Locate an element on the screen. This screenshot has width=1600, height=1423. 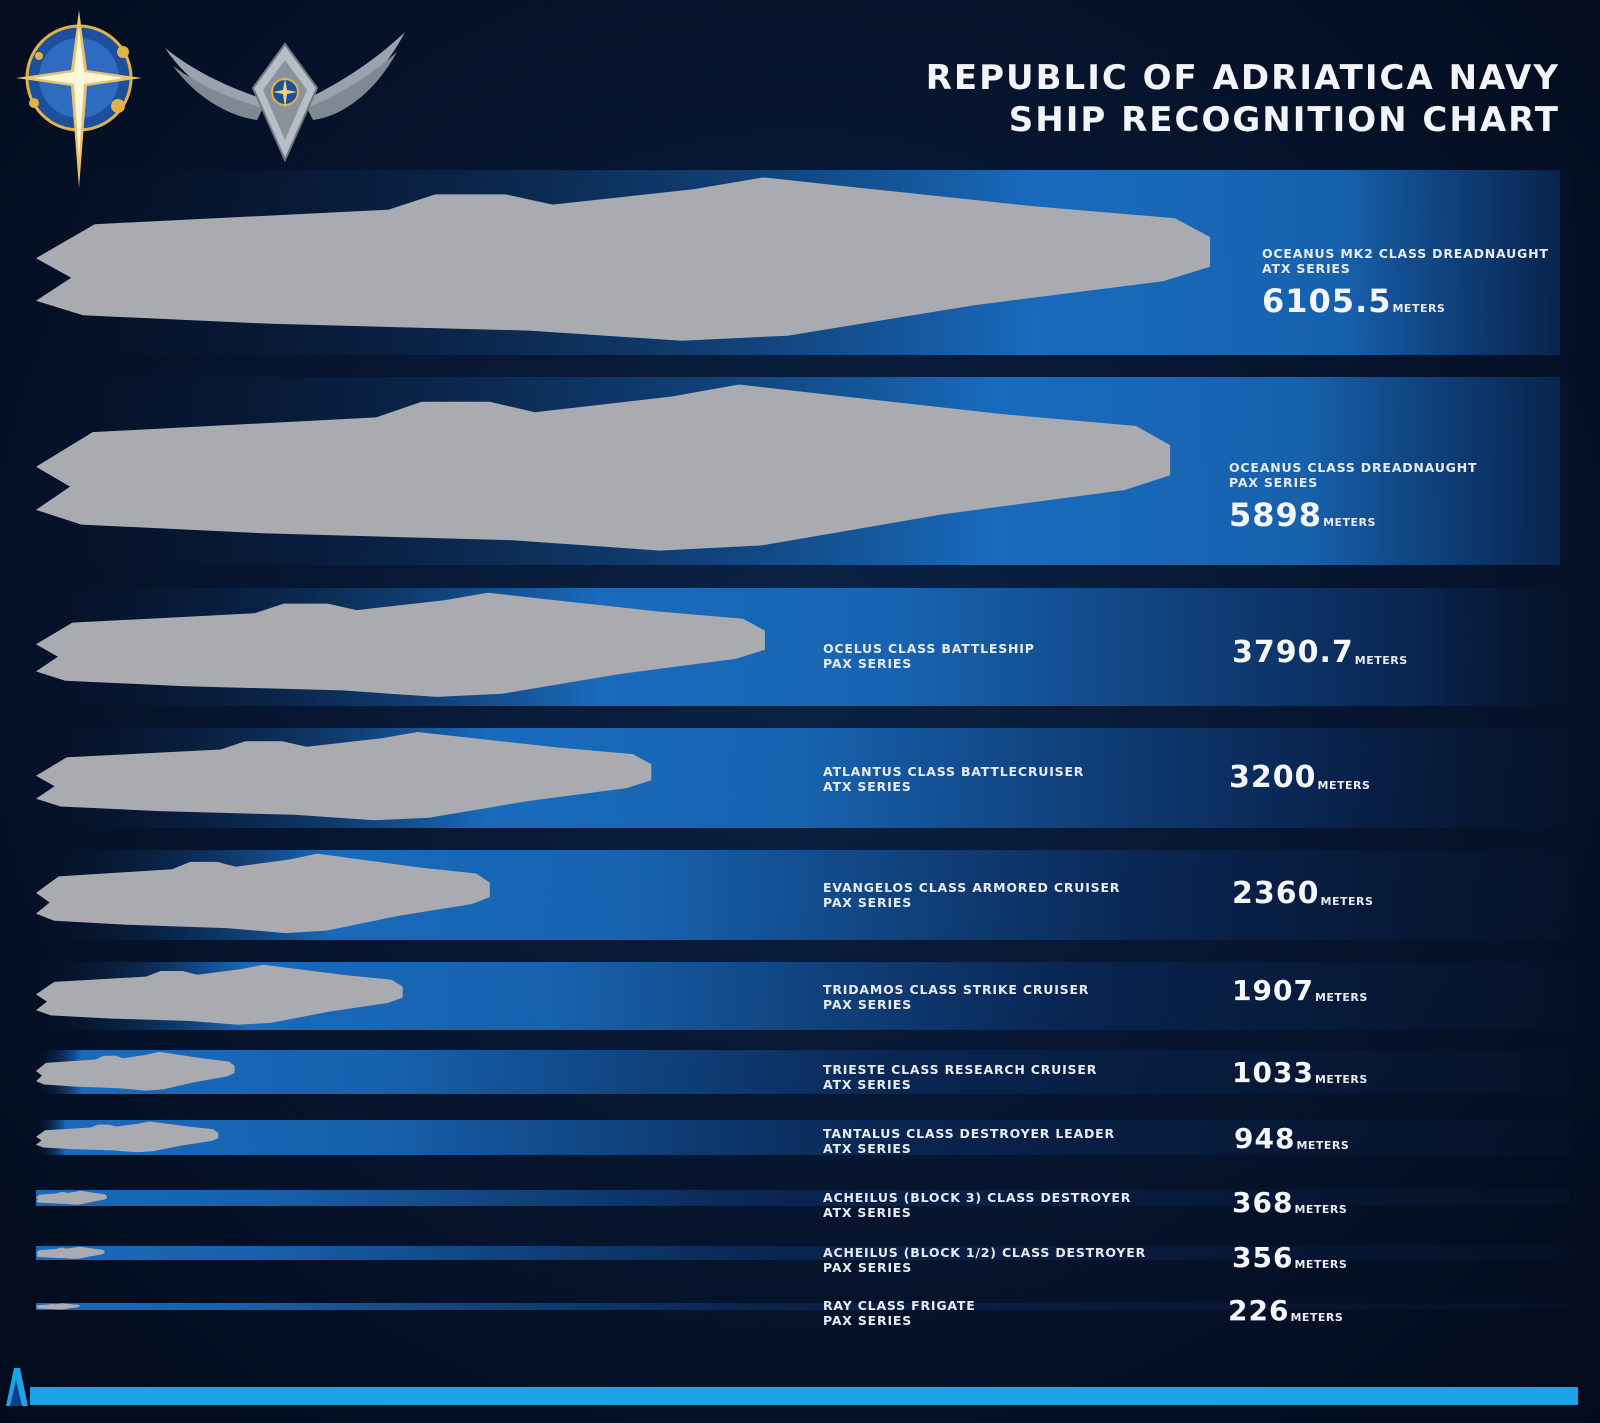
ship-class-label: OCEANUS MK2 CLASS DREADNAUGHT is located at coordinates (1405, 253).